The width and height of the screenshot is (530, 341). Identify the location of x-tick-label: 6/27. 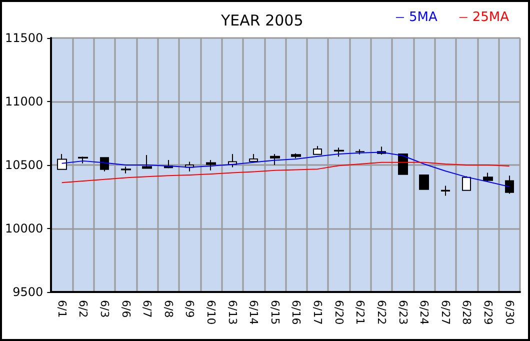
(445, 312).